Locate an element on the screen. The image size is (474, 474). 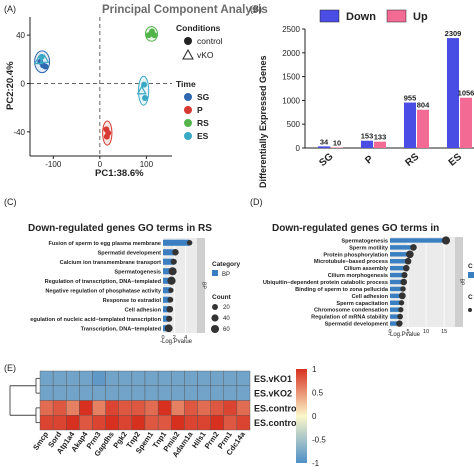
deg-category-label: ES is located at coordinates (456, 159).